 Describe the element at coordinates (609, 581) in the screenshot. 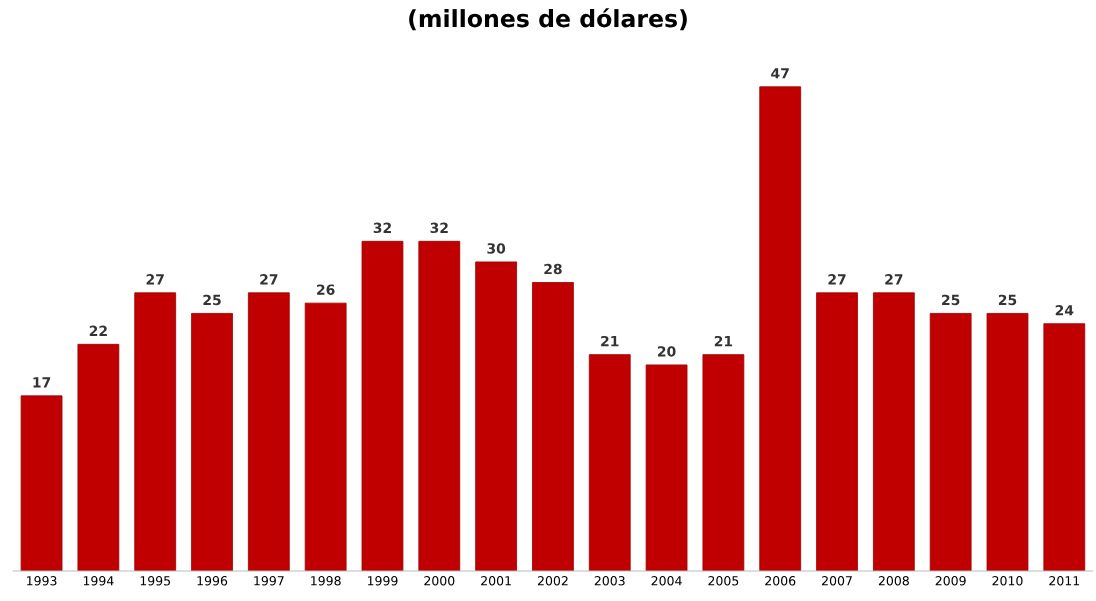

I see `x-tick-label: 2003` at that location.